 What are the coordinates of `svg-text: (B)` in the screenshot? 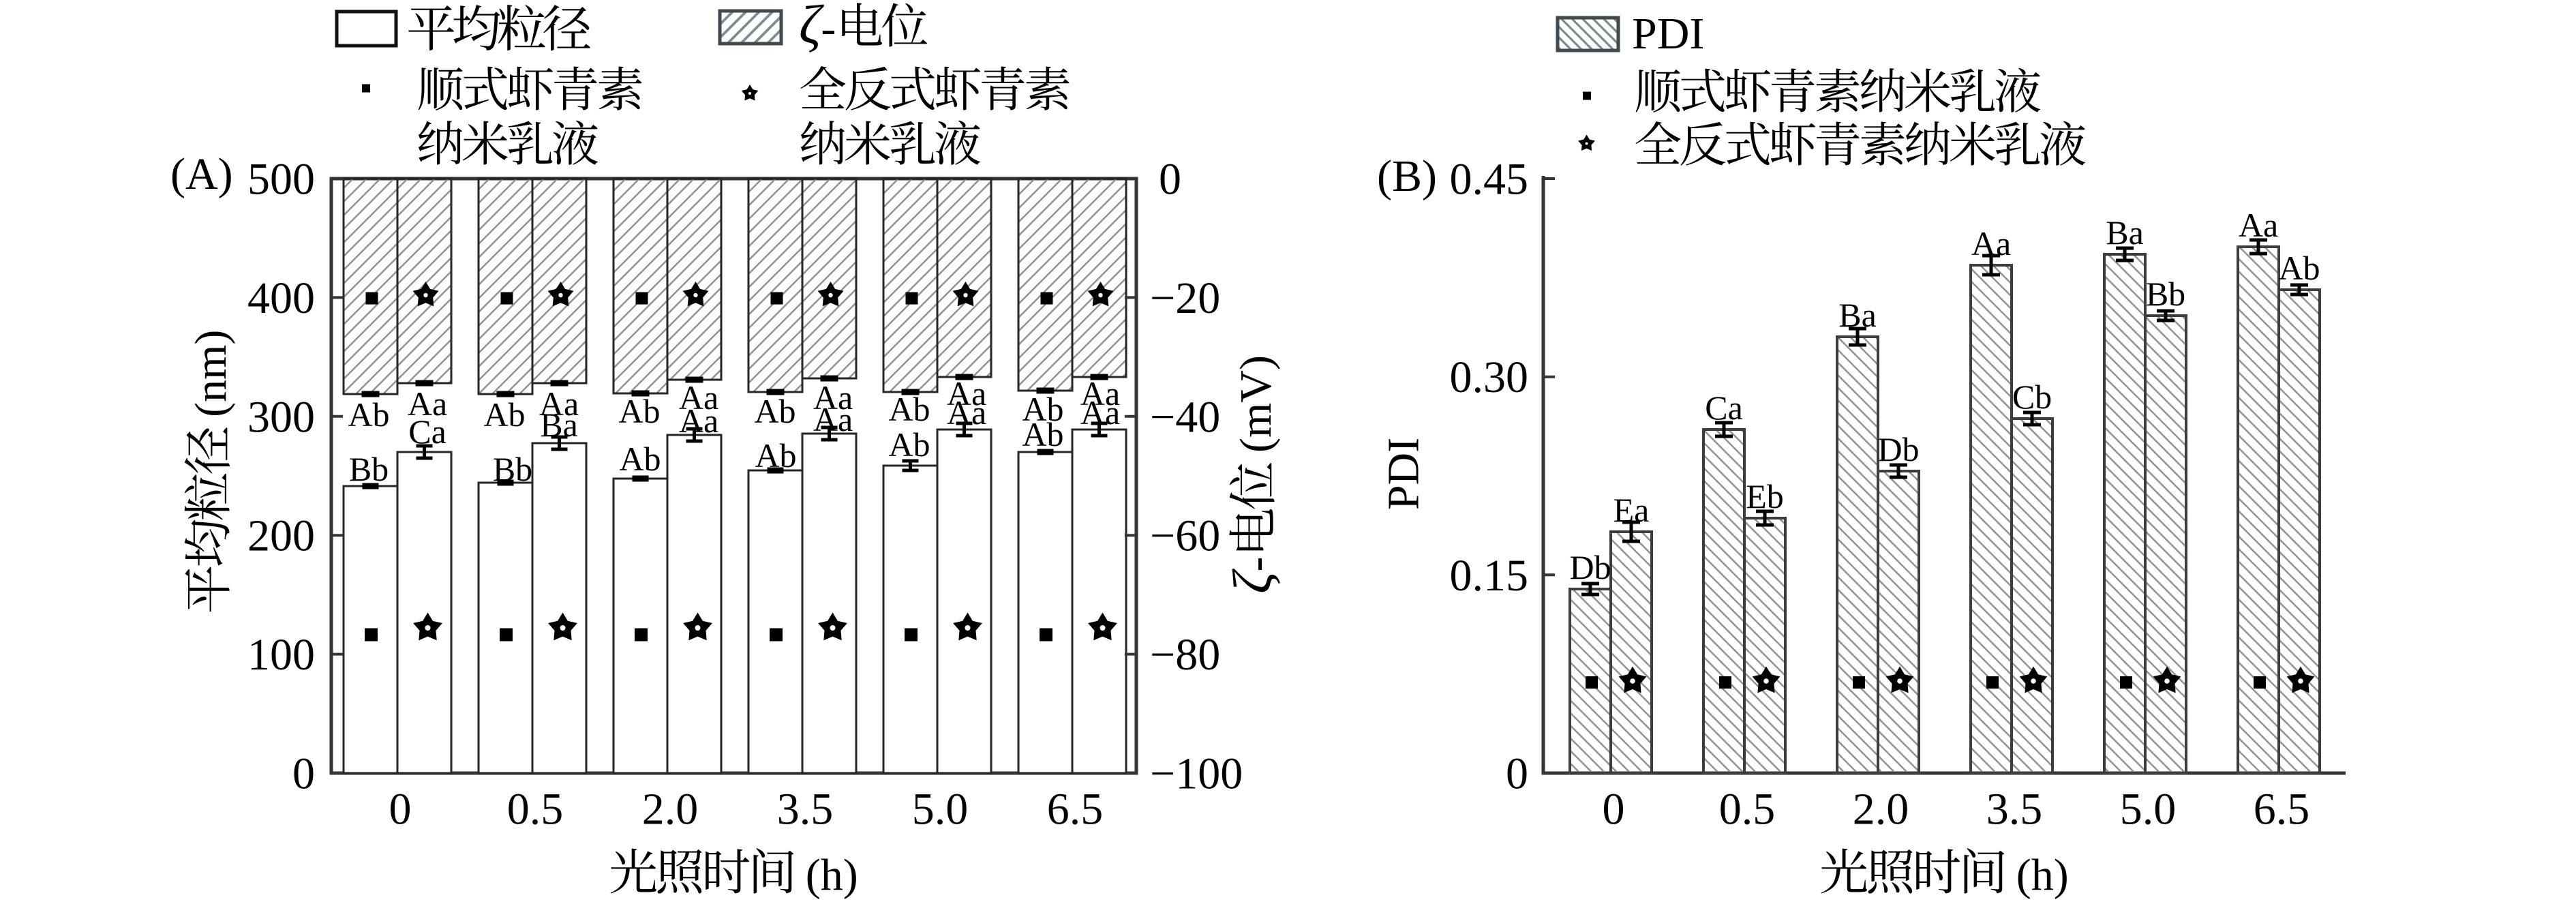 It's located at (1407, 176).